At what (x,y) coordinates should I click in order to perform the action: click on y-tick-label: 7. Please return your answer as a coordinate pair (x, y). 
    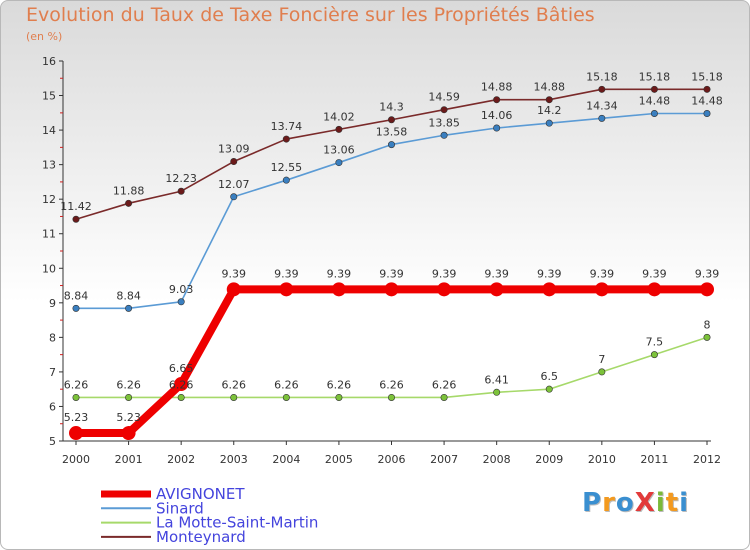
    Looking at the image, I should click on (52, 372).